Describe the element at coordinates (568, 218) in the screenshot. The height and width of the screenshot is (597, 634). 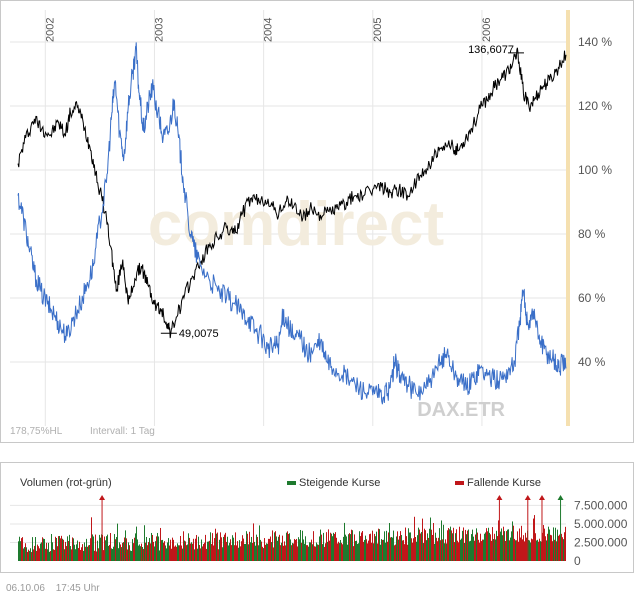
I see `current-day-marker` at that location.